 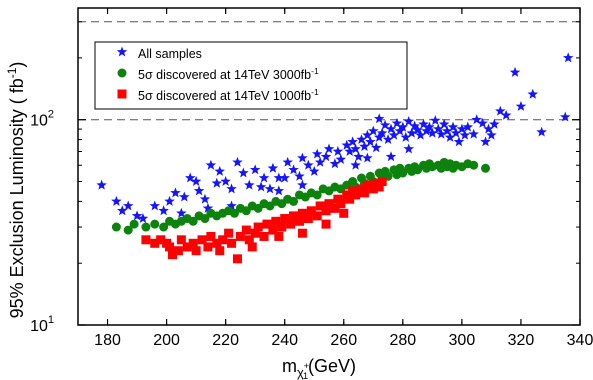 What do you see at coordinates (306, 366) in the screenshot?
I see `x-axis-label-chi-sup: +` at bounding box center [306, 366].